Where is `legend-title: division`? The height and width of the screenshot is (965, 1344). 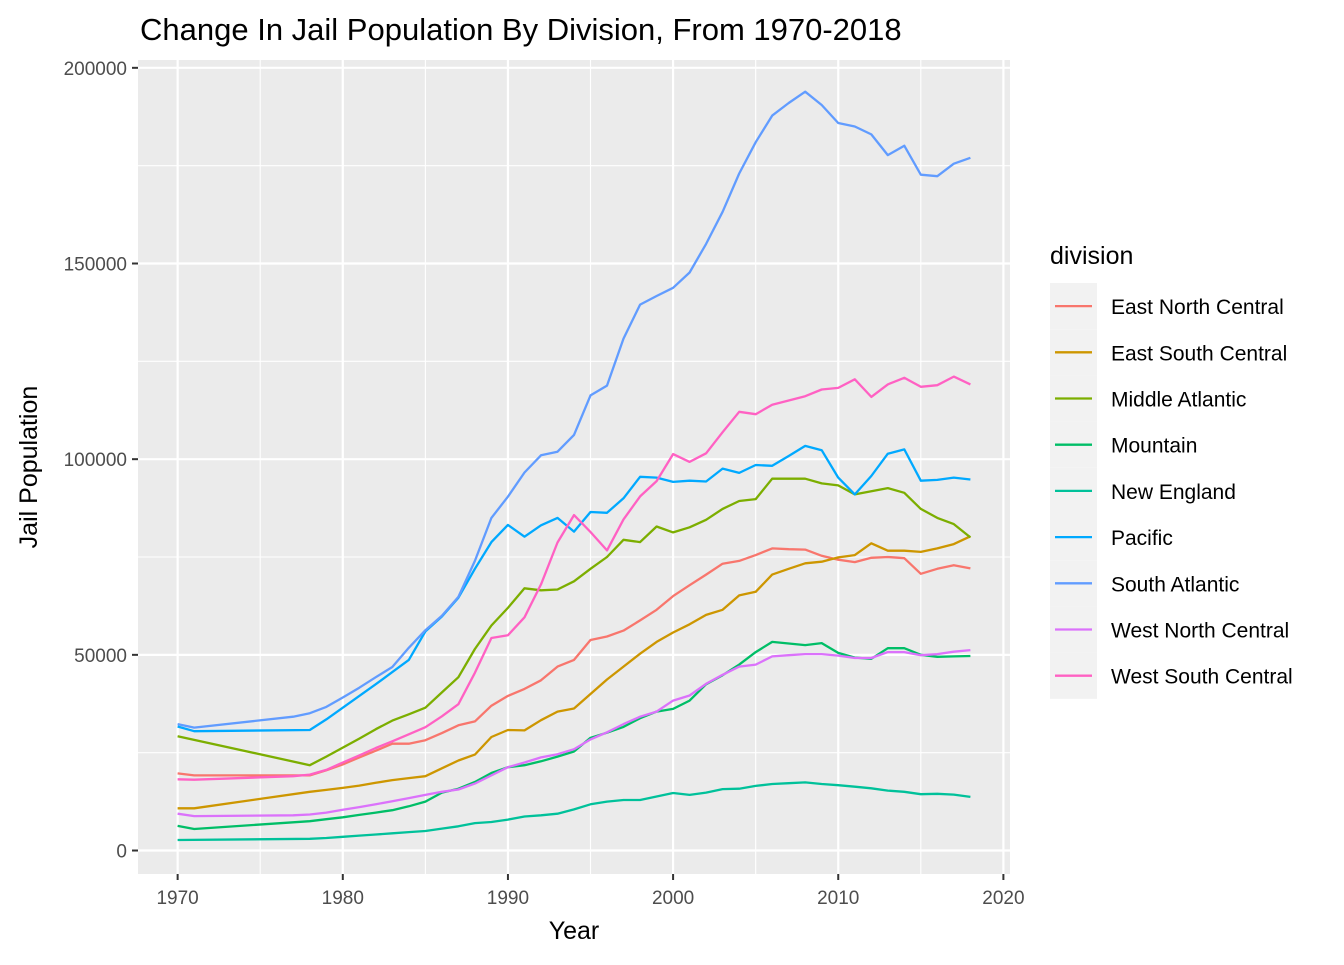
legend-title: division is located at coordinates (1091, 256).